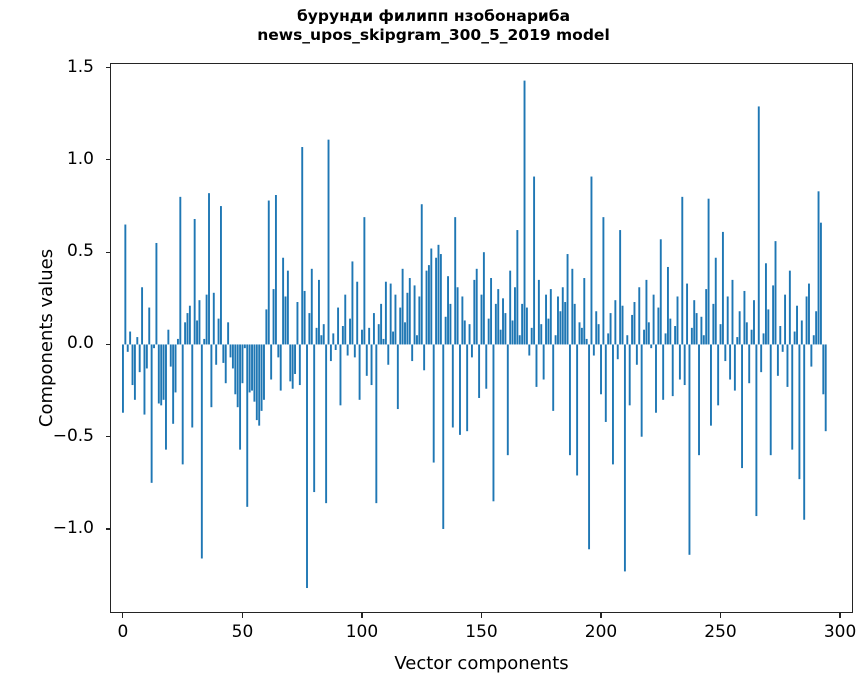 This screenshot has height=696, width=867. Describe the element at coordinates (433, 35) in the screenshot. I see `chart-title-line-2: news_upos_skipgram_300_5_2019 model` at that location.